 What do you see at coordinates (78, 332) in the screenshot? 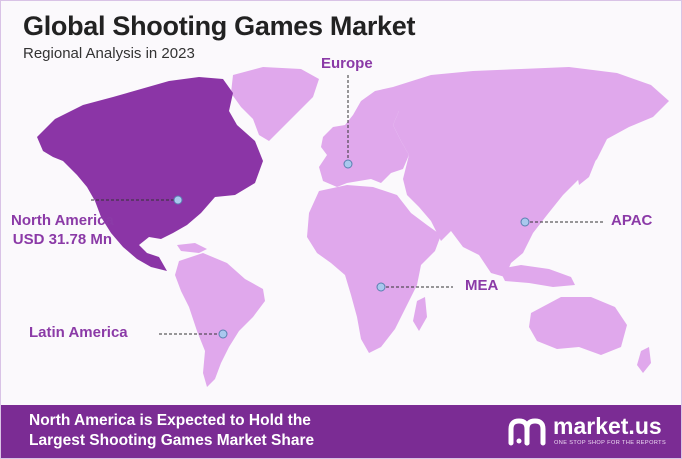
I see `latin-america-label: Latin America` at bounding box center [78, 332].